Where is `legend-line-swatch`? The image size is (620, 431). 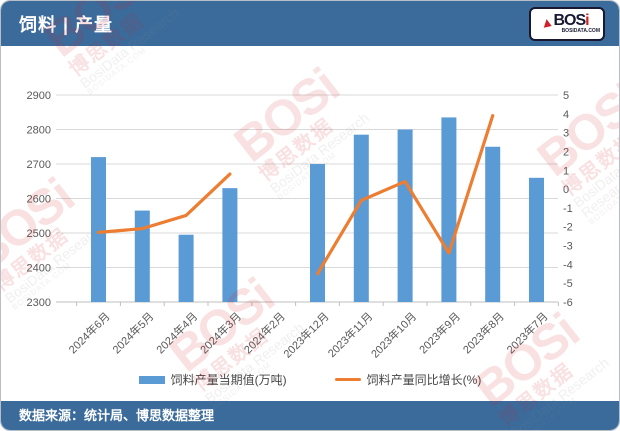
legend-line-swatch is located at coordinates (347, 379).